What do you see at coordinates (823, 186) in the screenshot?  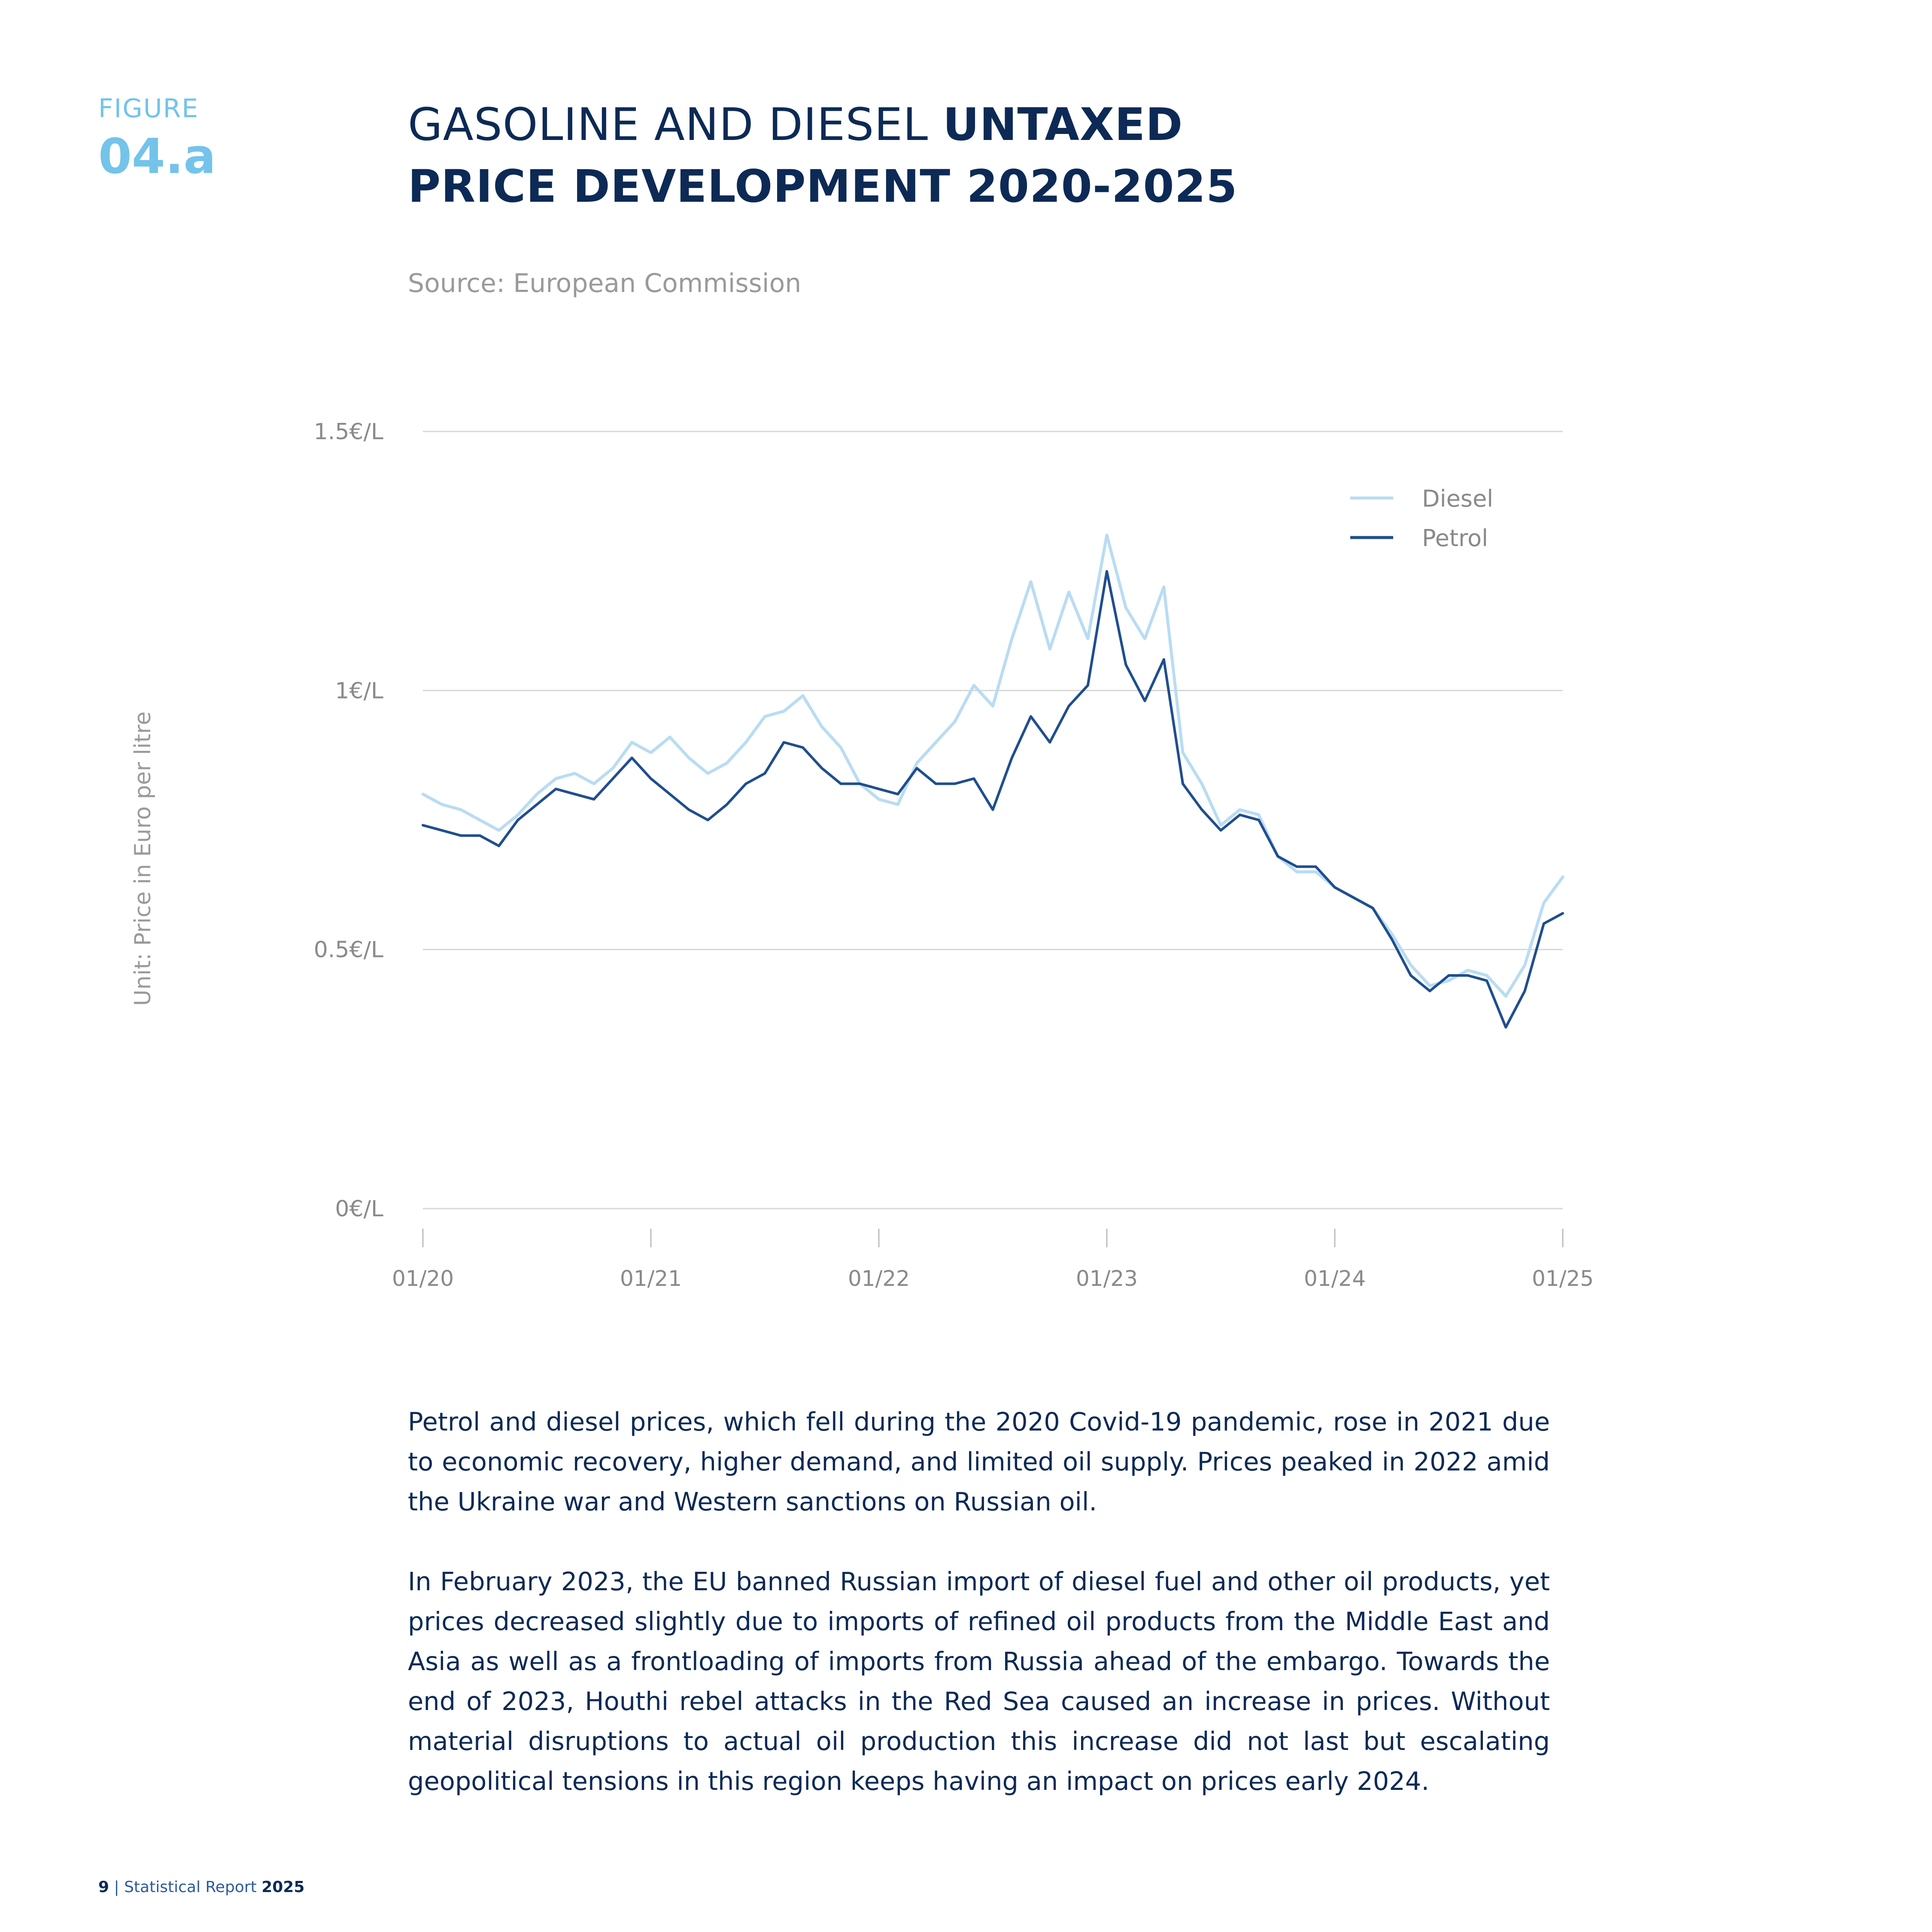 I see `title-part-3: PRICE DEVELOPMENT 2020-2025` at bounding box center [823, 186].